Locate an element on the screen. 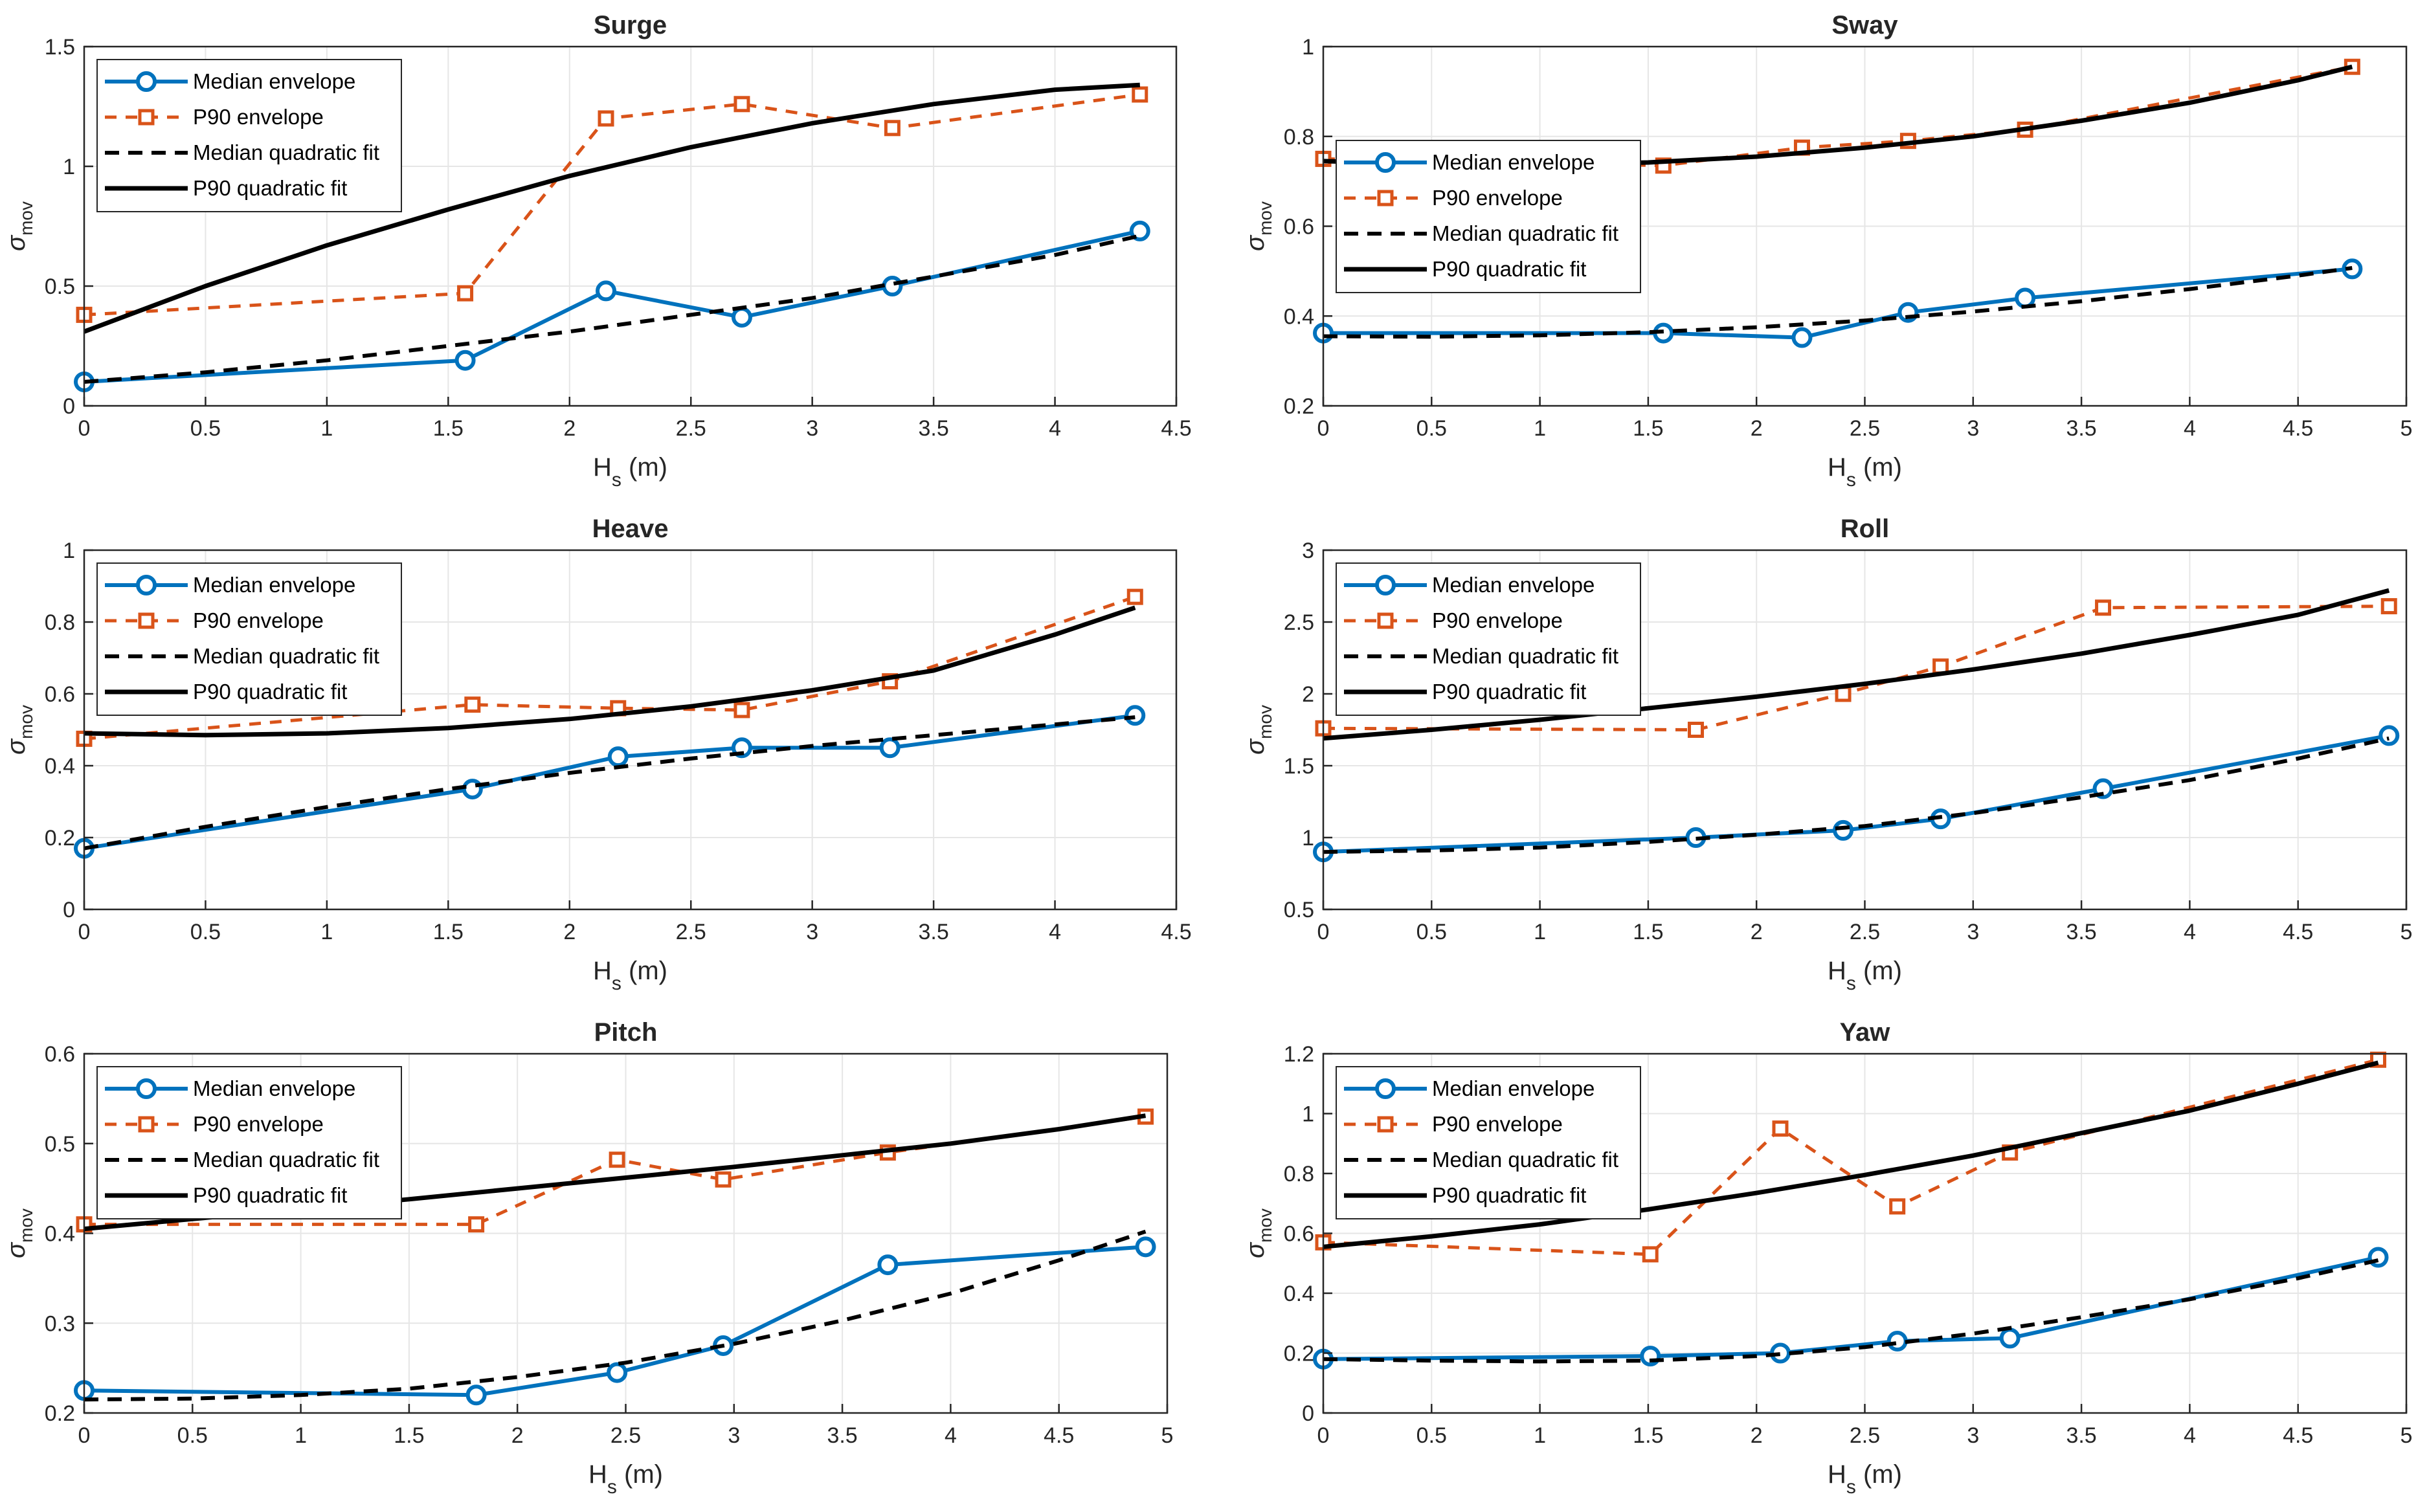 This screenshot has height=1512, width=2429. chart-title: Surge is located at coordinates (630, 25).